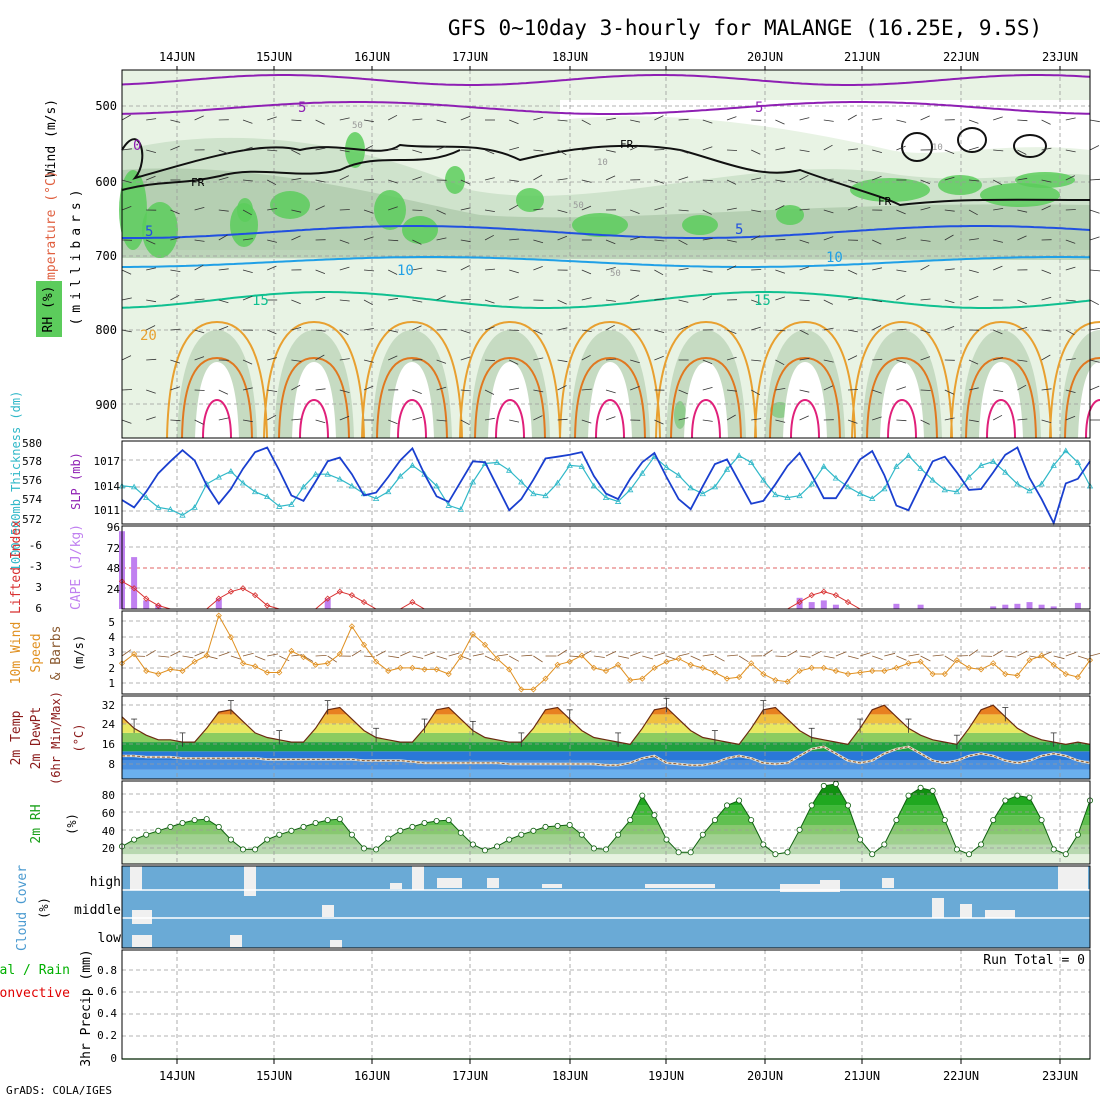 The image size is (1100, 1104). What do you see at coordinates (666, 1076) in the screenshot?
I see `bottom-date-label: 19JUN` at bounding box center [666, 1076].